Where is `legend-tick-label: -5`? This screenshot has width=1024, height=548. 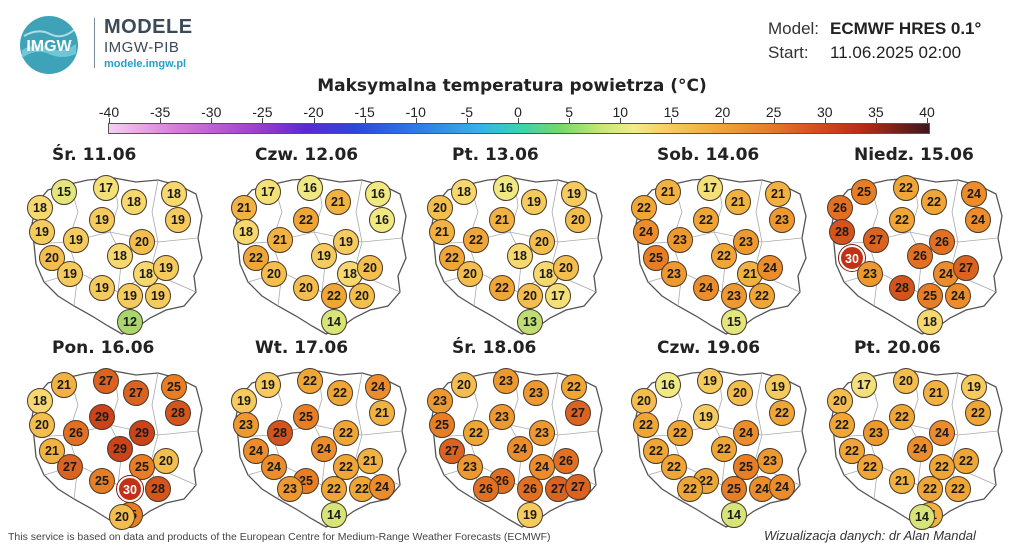 legend-tick-label: -5 is located at coordinates (467, 112).